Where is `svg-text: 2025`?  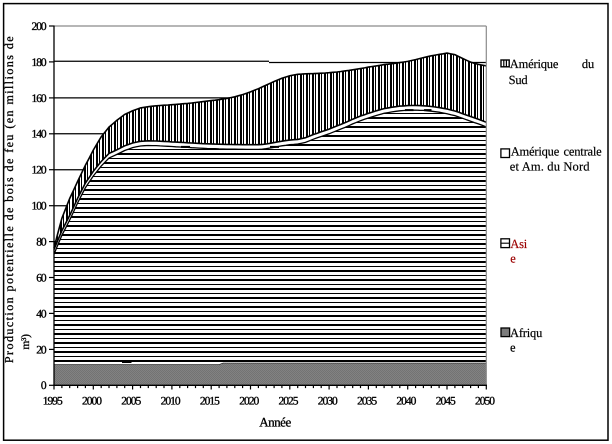 svg-text: 2025 is located at coordinates (289, 402).